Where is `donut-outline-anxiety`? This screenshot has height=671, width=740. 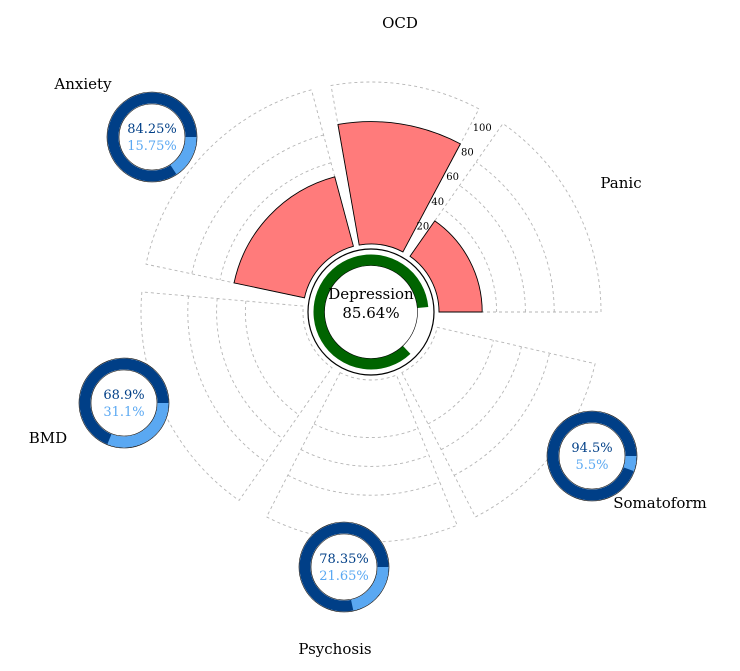
donut-outline-anxiety is located at coordinates (152, 137).